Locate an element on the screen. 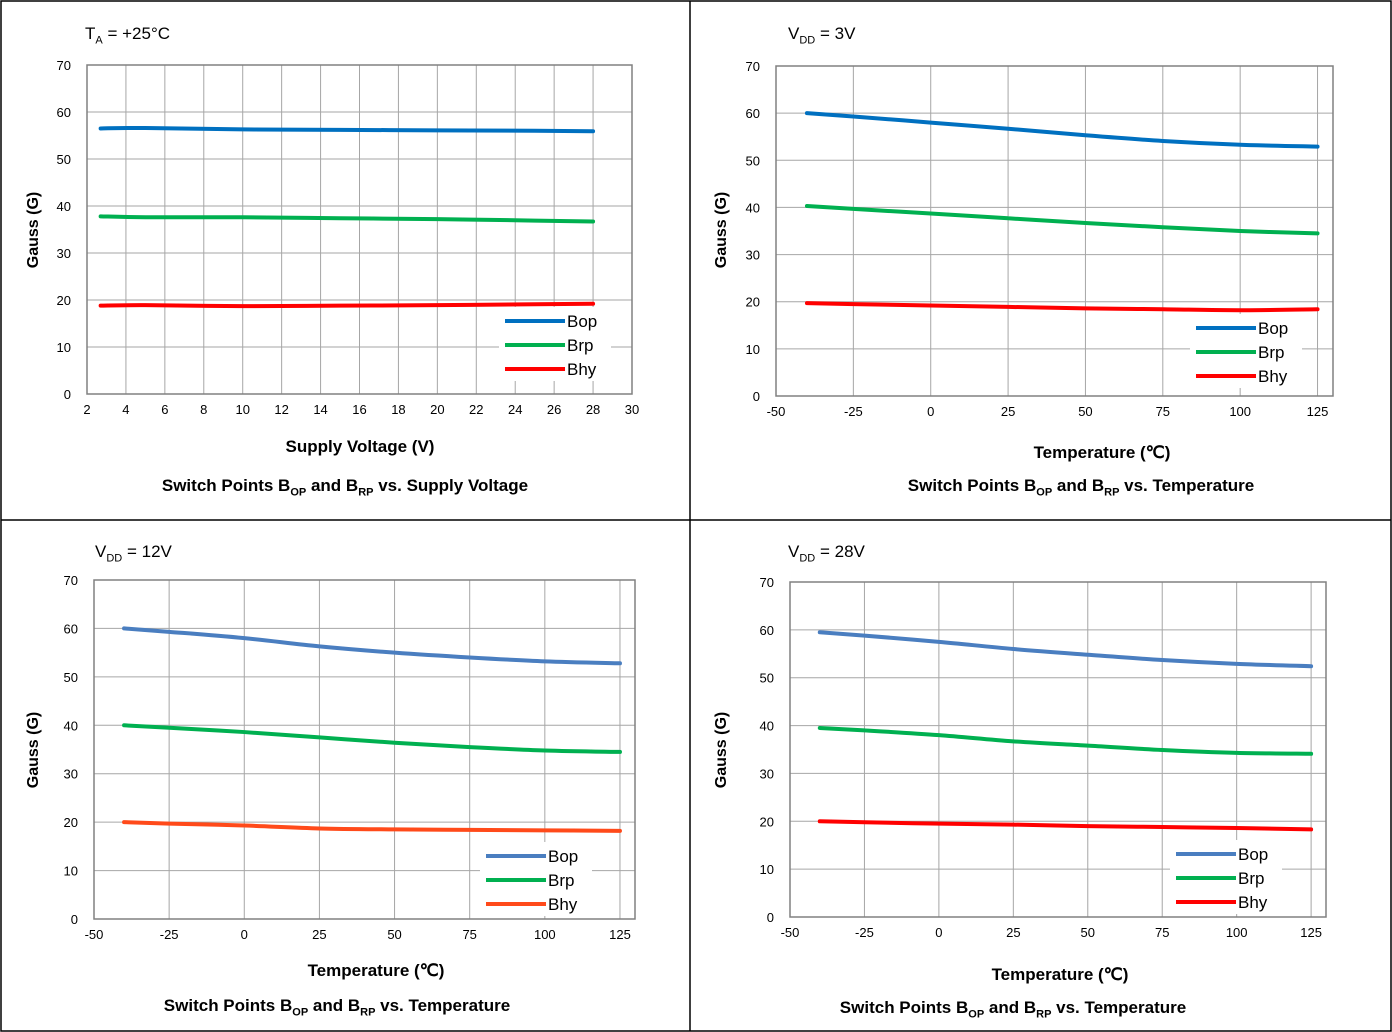  x-tick-label: 16 is located at coordinates (359, 409).